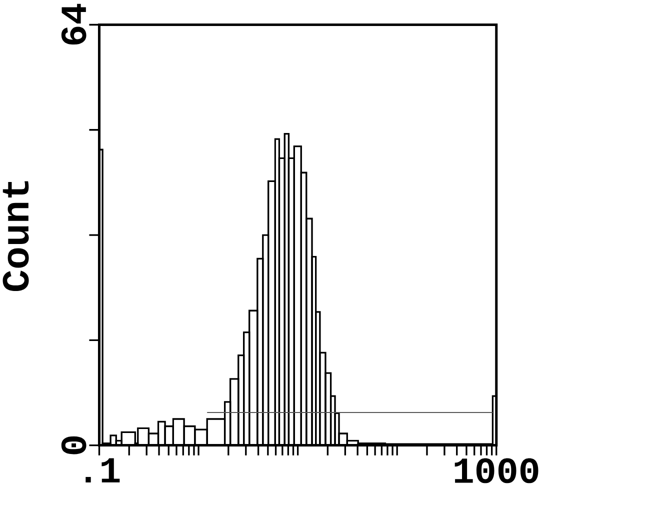 The image size is (650, 510). What do you see at coordinates (73, 445) in the screenshot?
I see `y-tick-label: 0` at bounding box center [73, 445].